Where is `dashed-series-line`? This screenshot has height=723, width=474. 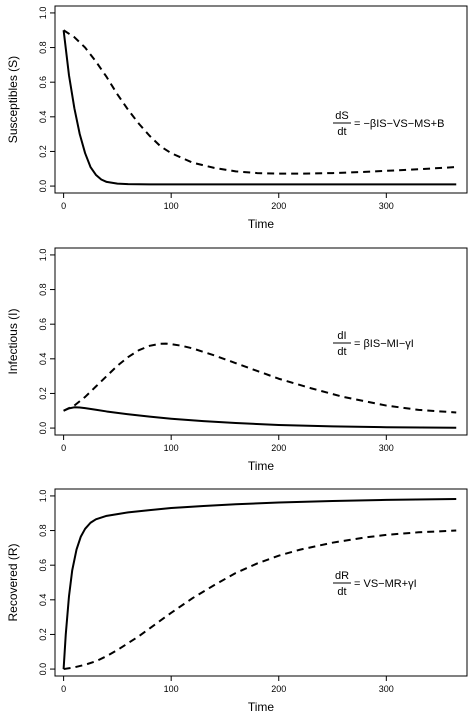 dashed-series-line is located at coordinates (260, 378).